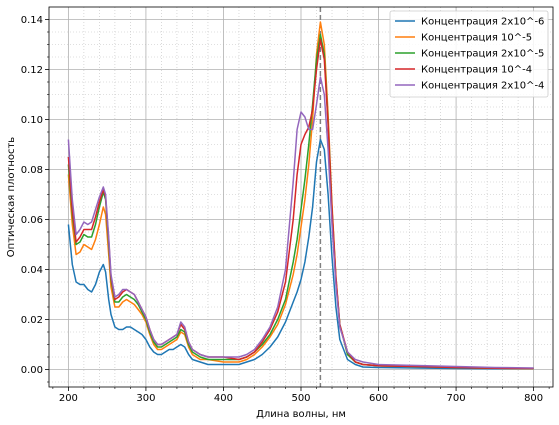 The image size is (559, 425). What do you see at coordinates (378, 398) in the screenshot?
I see `x-tick-label: 600` at bounding box center [378, 398].